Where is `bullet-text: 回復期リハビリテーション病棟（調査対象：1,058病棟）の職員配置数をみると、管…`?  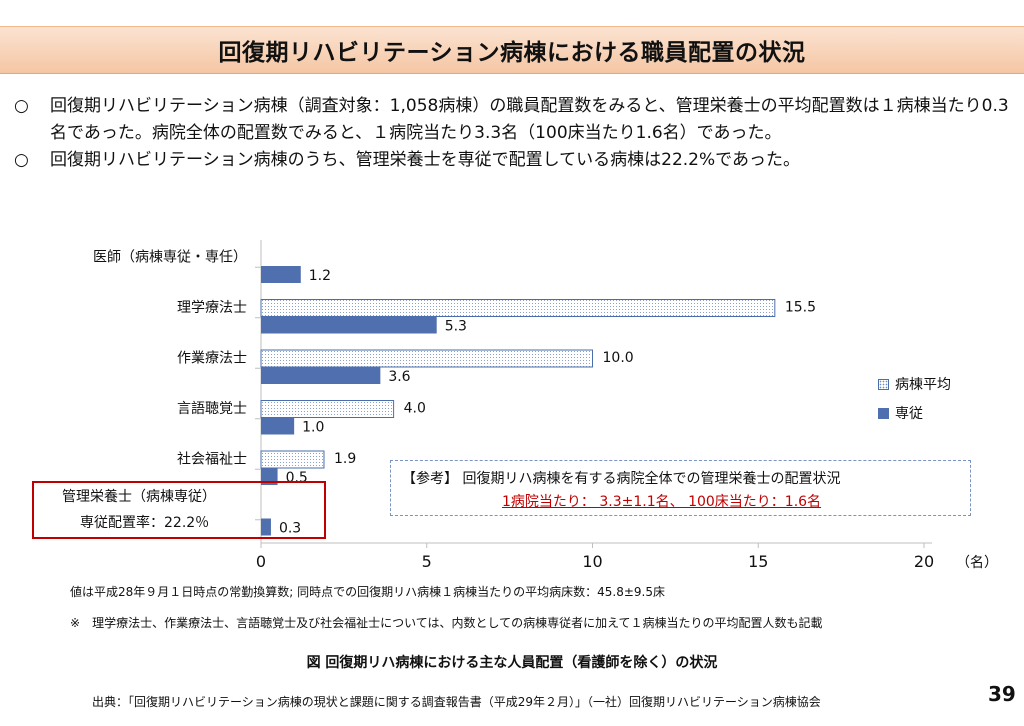
bullet-text: 回復期リハビリテーション病棟（調査対象：1,058病棟）の職員配置数をみると、管… is located at coordinates (529, 119).